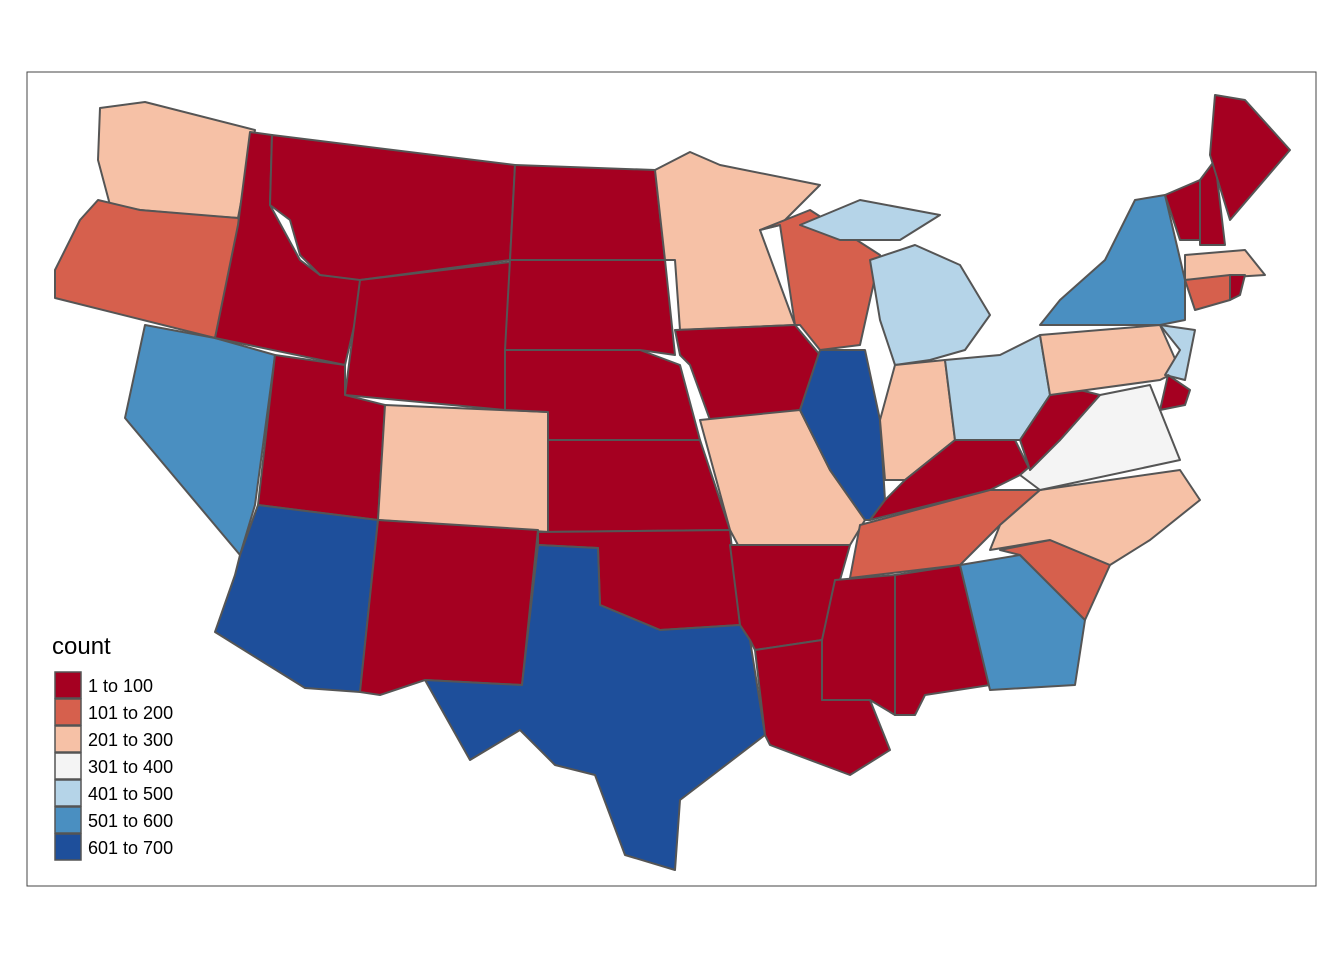 The height and width of the screenshot is (960, 1344). I want to click on legend-label: 101 to 200, so click(130, 713).